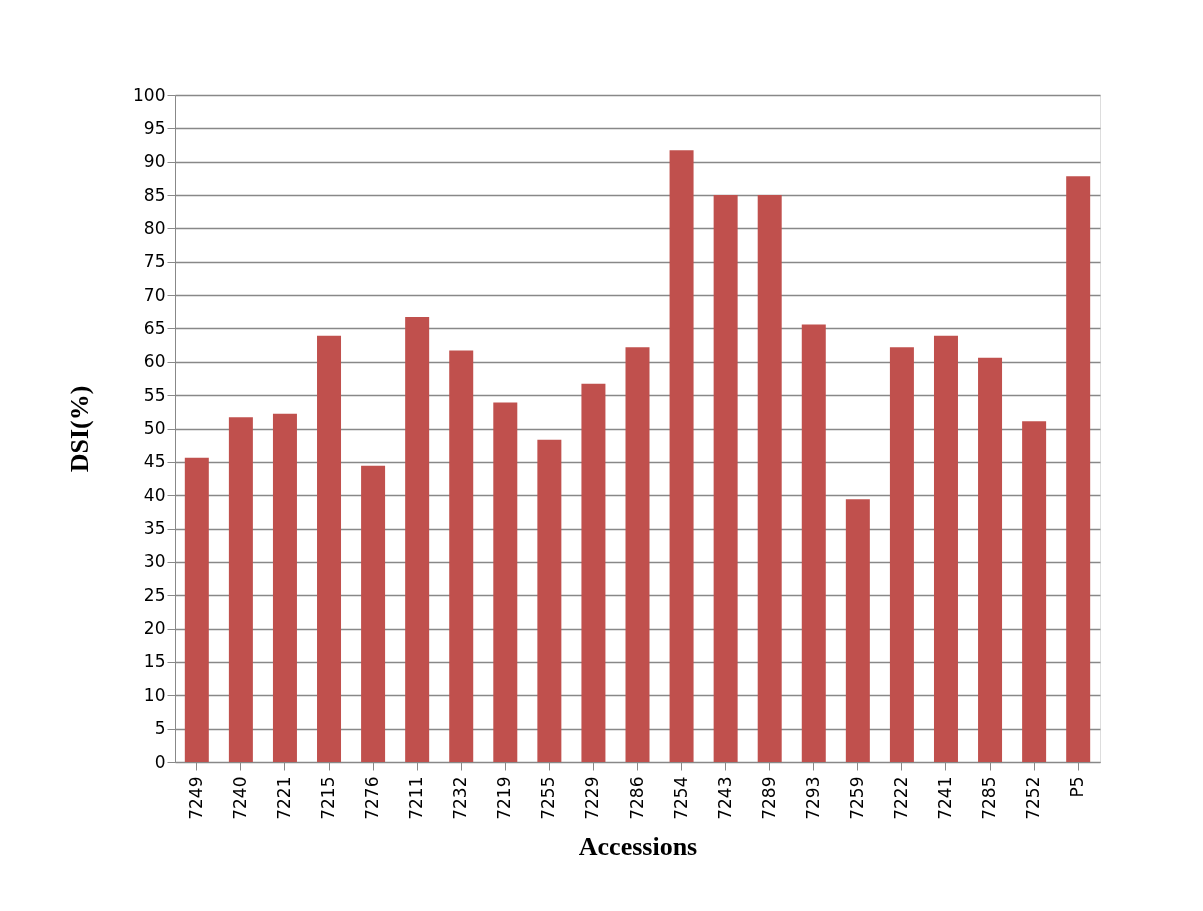 The height and width of the screenshot is (911, 1203). What do you see at coordinates (154, 394) in the screenshot?
I see `y-tick-label: 55` at bounding box center [154, 394].